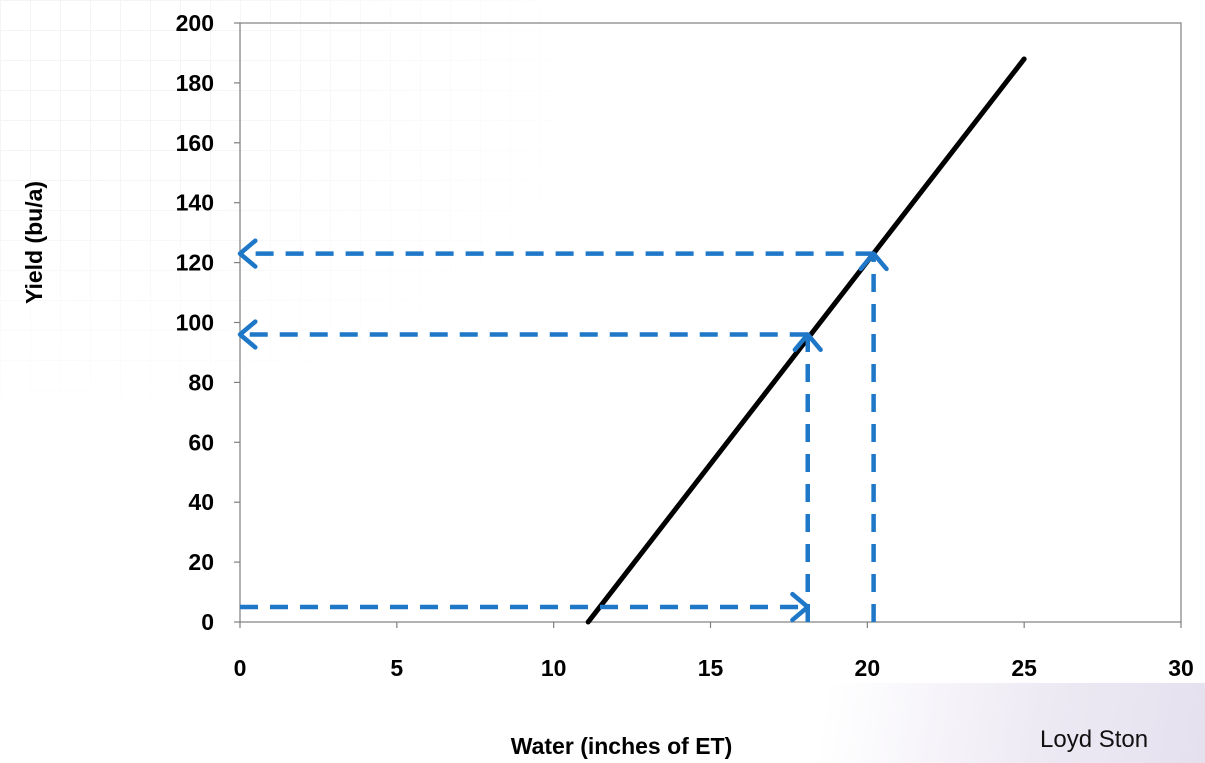 Image resolution: width=1205 pixels, height=763 pixels. Describe the element at coordinates (1094, 739) in the screenshot. I see `author-credit: Loyd Ston` at that location.